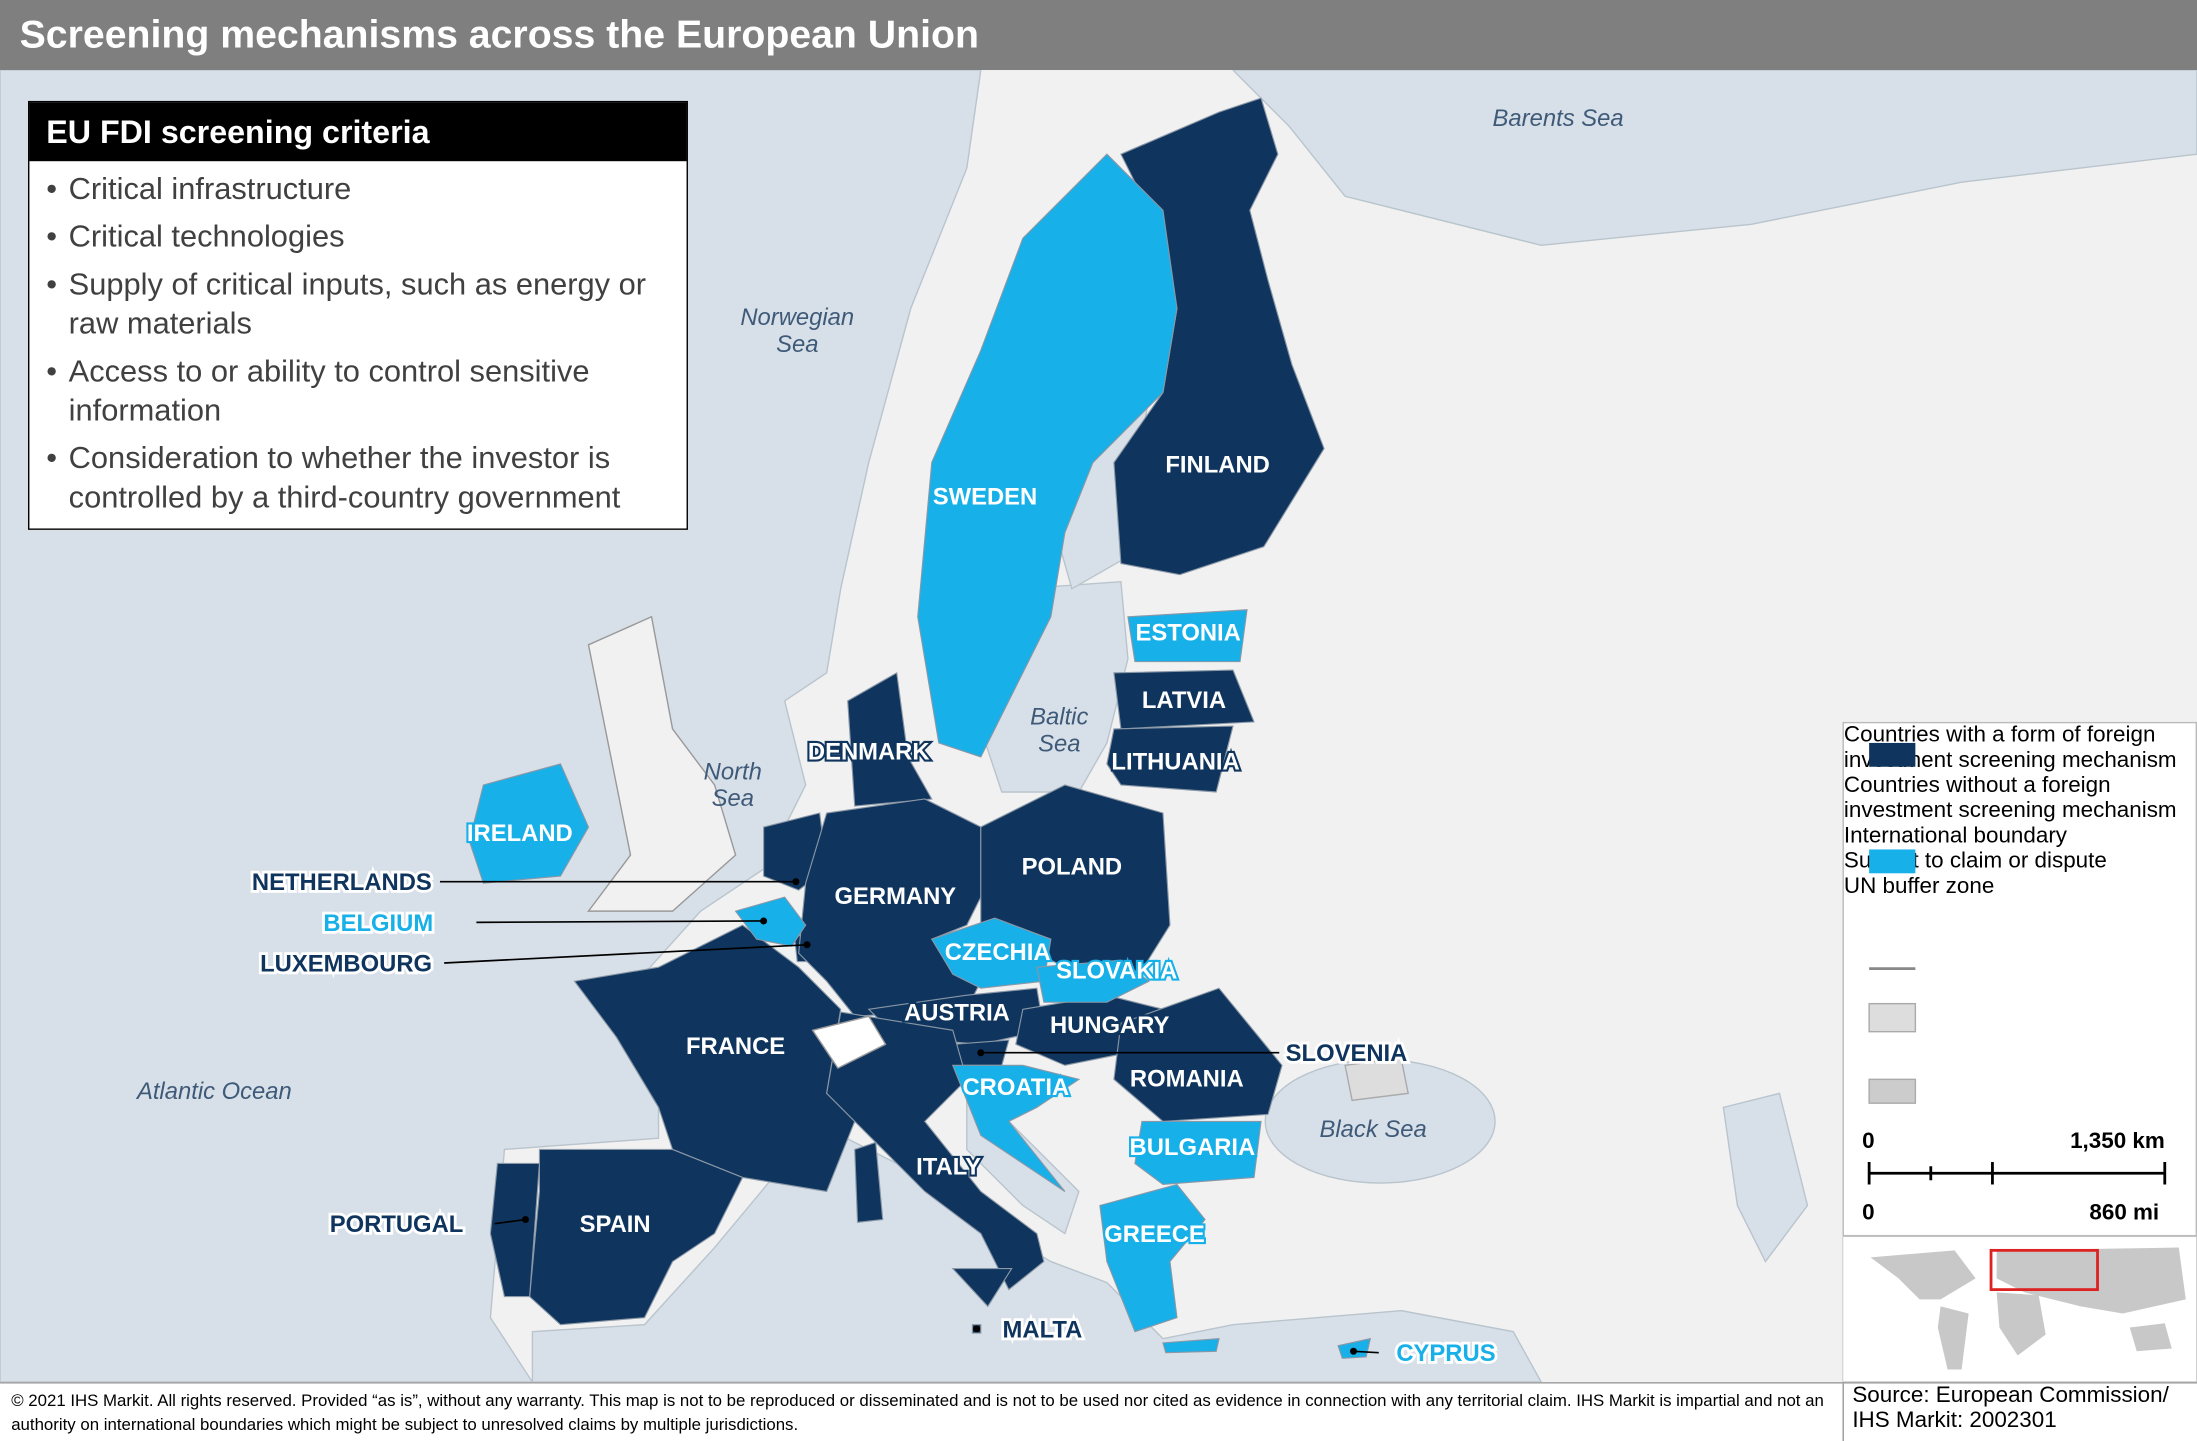  I want to click on uk-land, so click(662, 763).